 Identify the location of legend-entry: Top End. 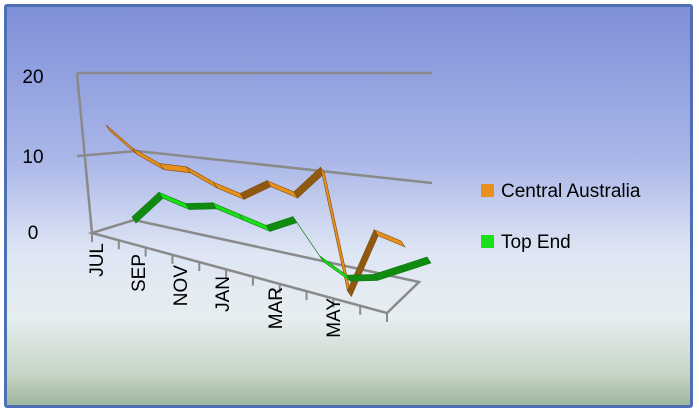
(526, 242).